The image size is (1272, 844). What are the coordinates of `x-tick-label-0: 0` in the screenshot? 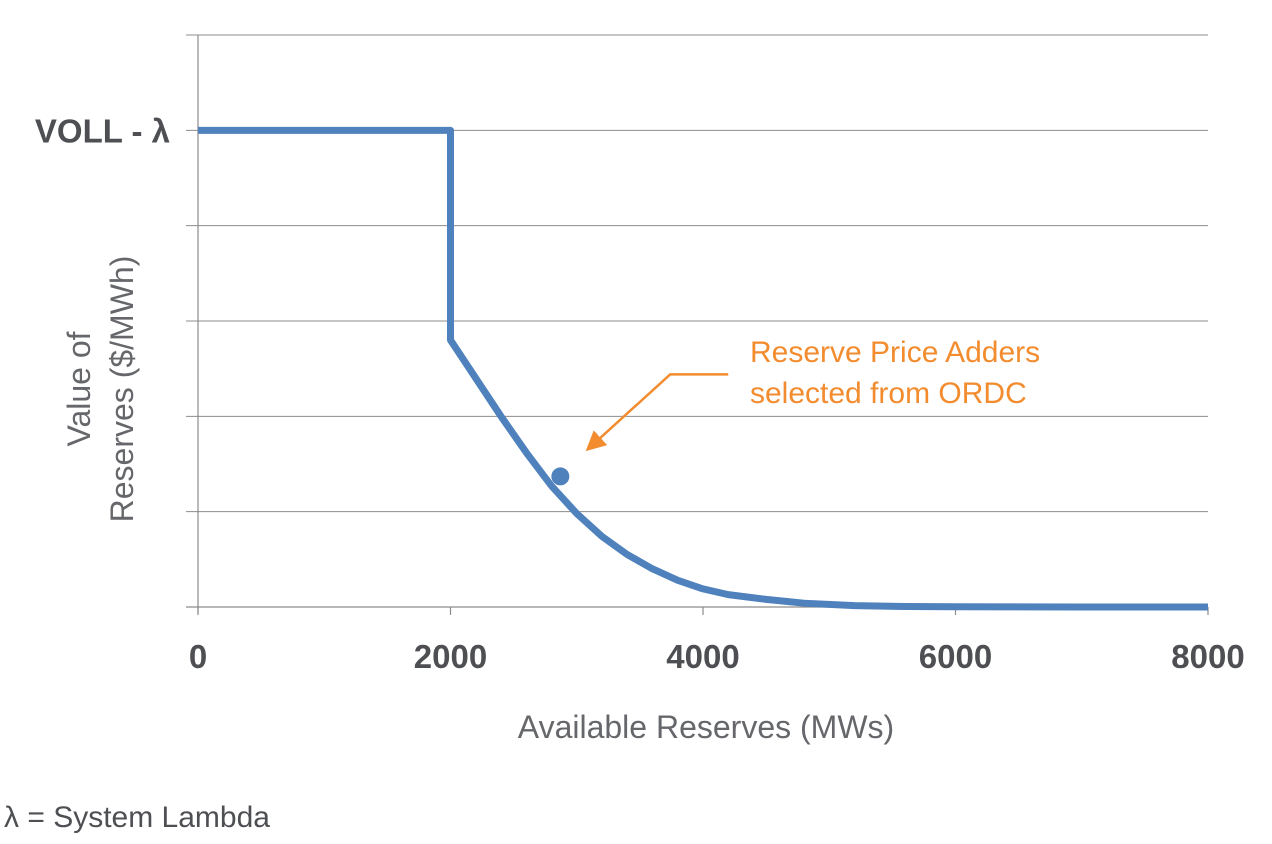 It's located at (198, 656).